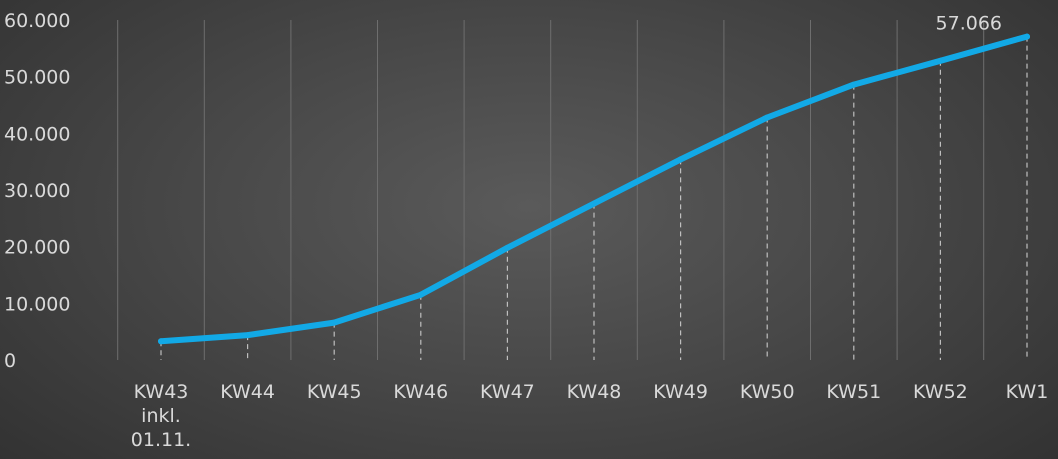  Describe the element at coordinates (507, 392) in the screenshot. I see `x-tick-label: KW47` at that location.